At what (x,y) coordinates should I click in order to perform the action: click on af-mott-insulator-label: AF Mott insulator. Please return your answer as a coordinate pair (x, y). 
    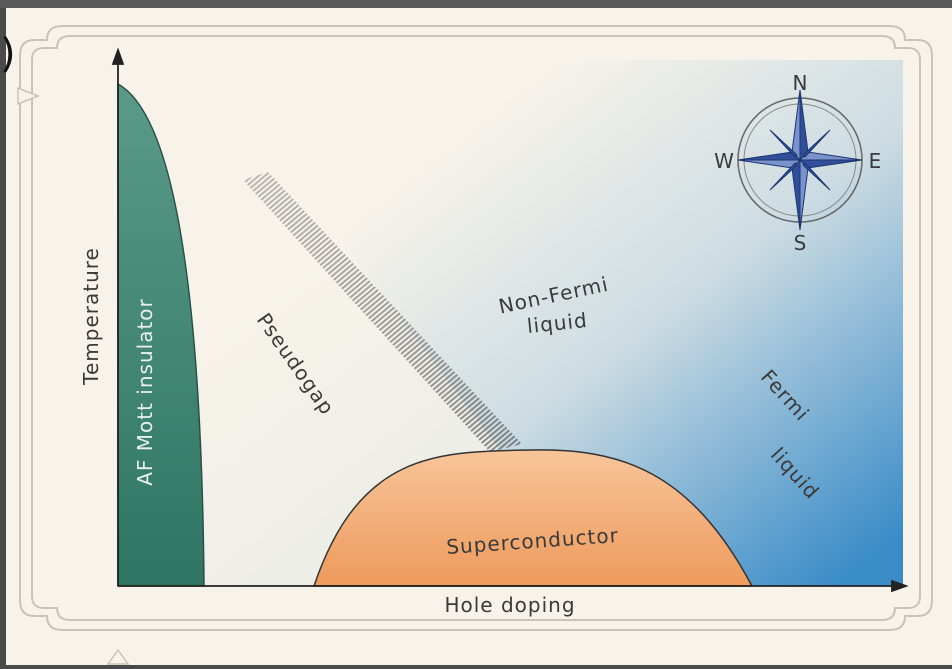
    Looking at the image, I should click on (145, 392).